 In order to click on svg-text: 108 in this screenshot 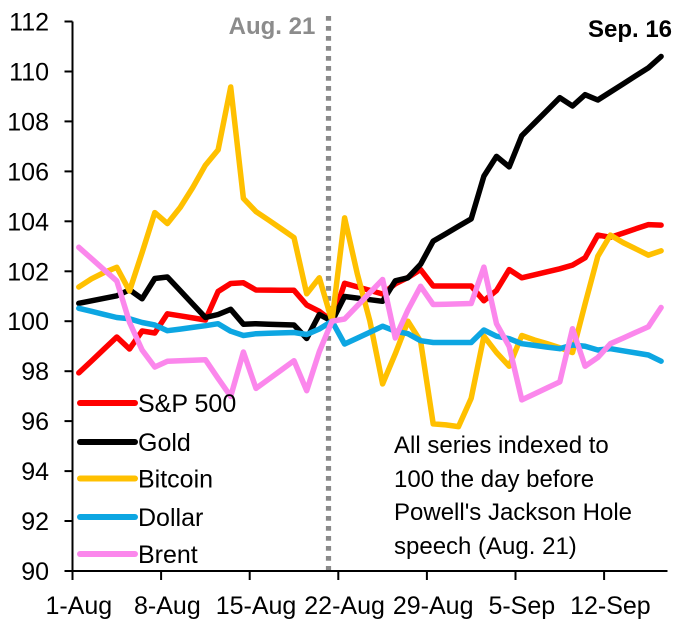, I will do `click(28, 122)`.